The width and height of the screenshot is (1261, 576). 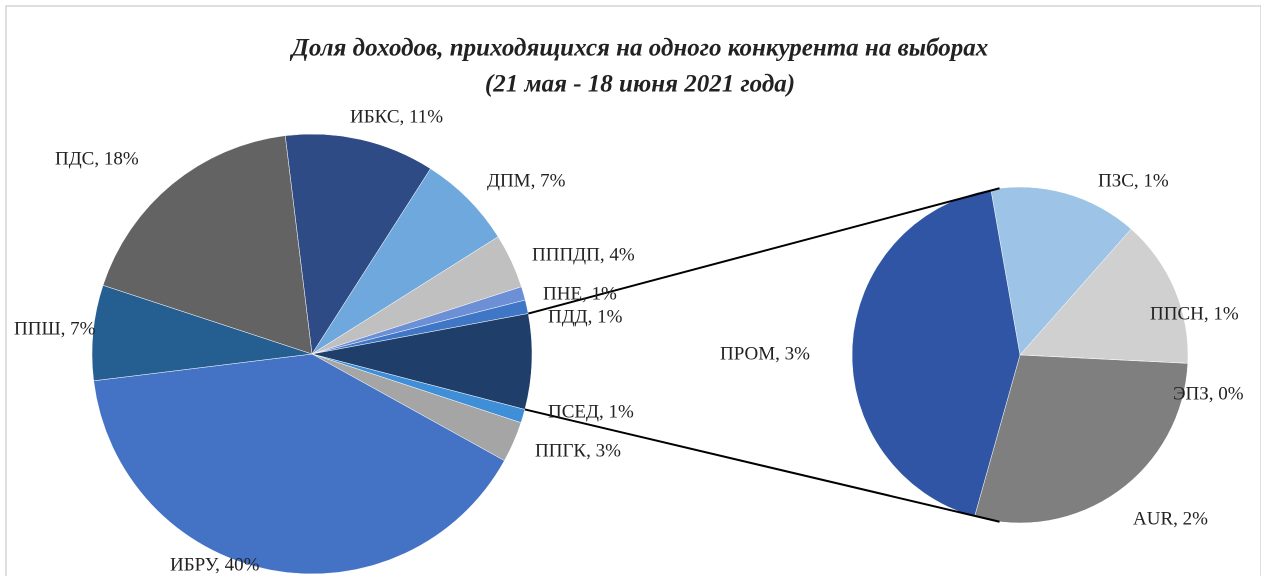 What do you see at coordinates (215, 564) in the screenshot?
I see `data-label: ИБРУ, 40%` at bounding box center [215, 564].